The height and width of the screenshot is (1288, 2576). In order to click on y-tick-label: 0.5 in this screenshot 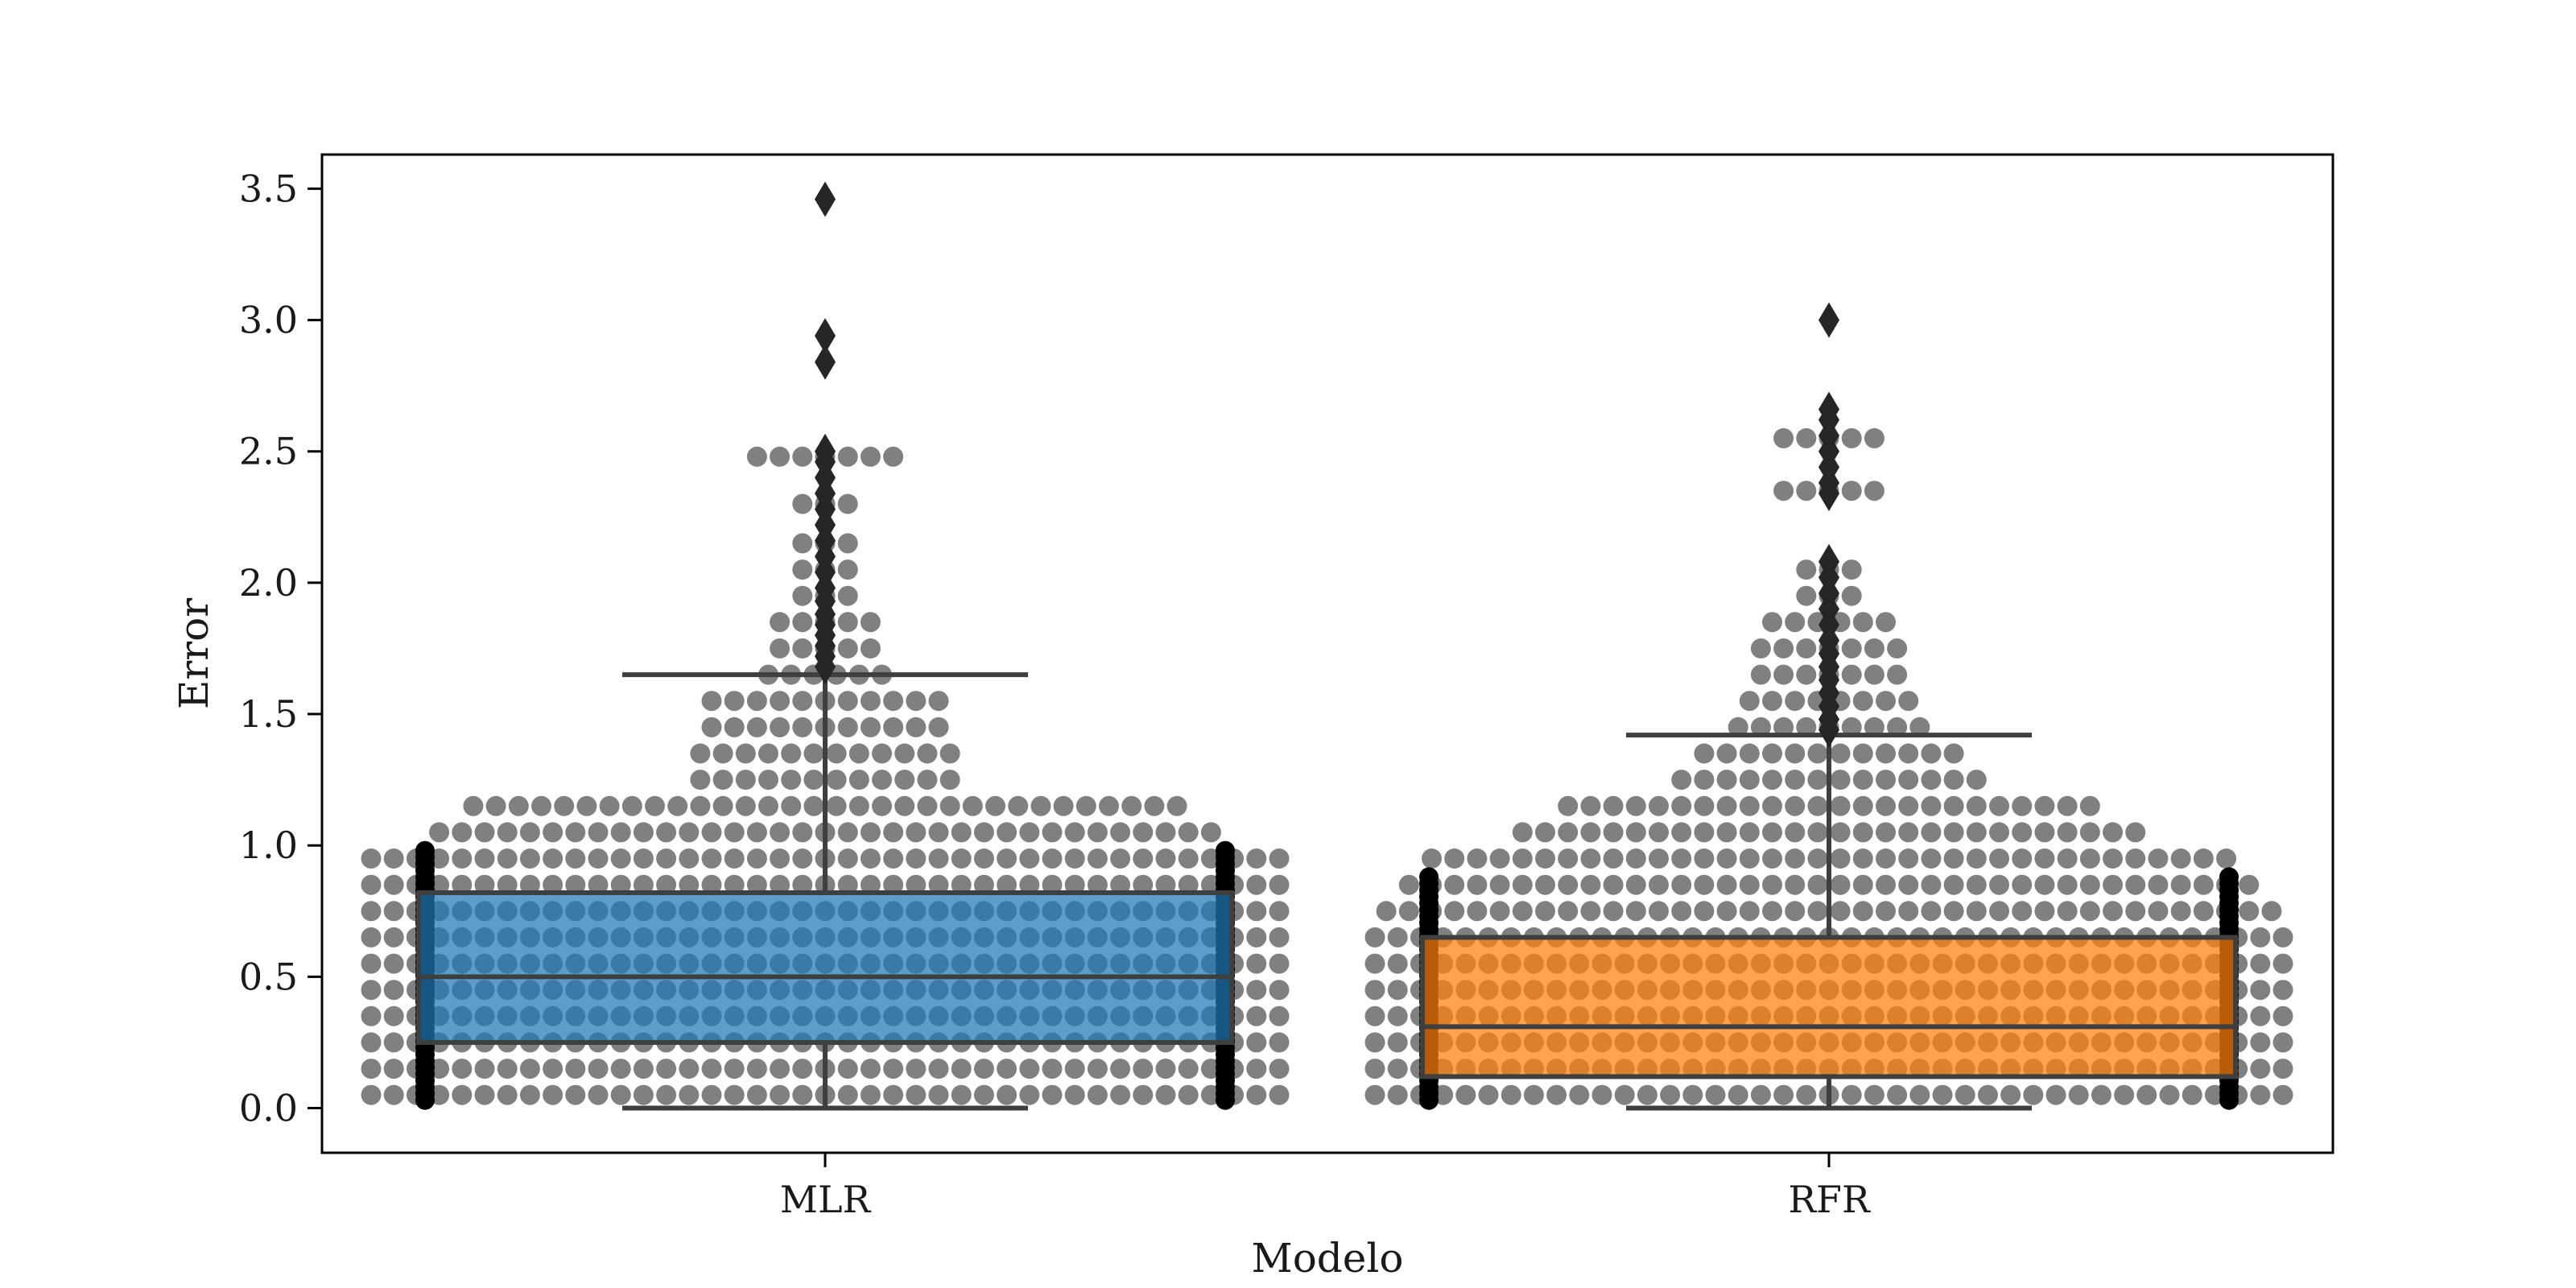, I will do `click(268, 976)`.